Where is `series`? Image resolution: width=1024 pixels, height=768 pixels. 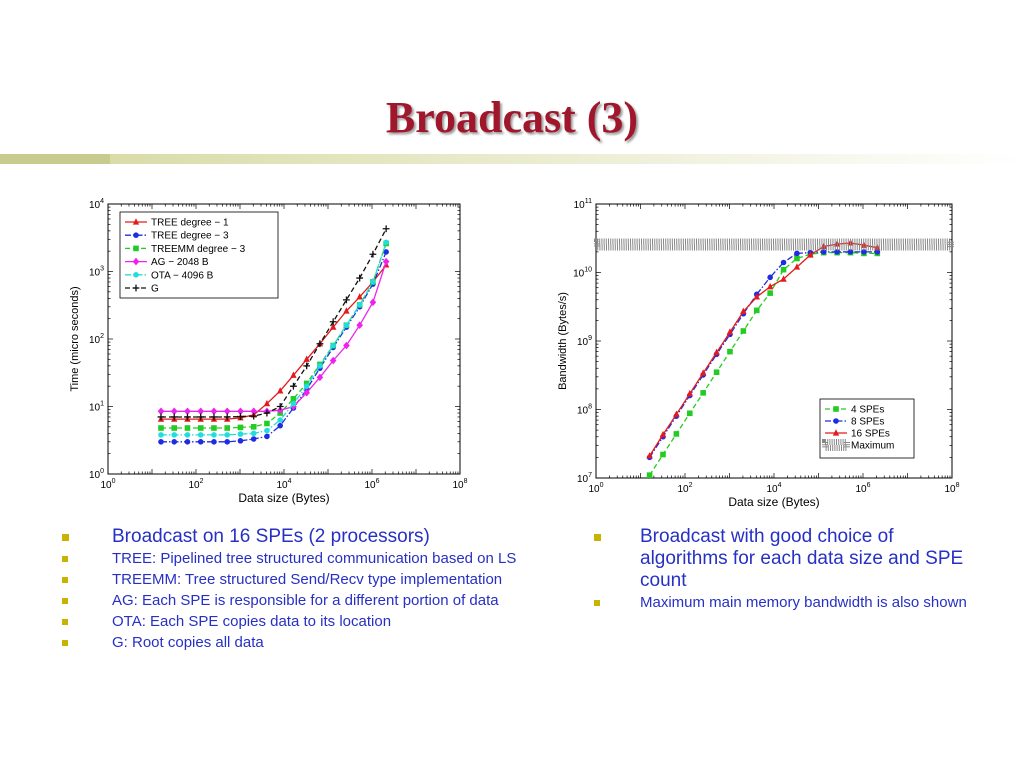 series is located at coordinates (774, 244).